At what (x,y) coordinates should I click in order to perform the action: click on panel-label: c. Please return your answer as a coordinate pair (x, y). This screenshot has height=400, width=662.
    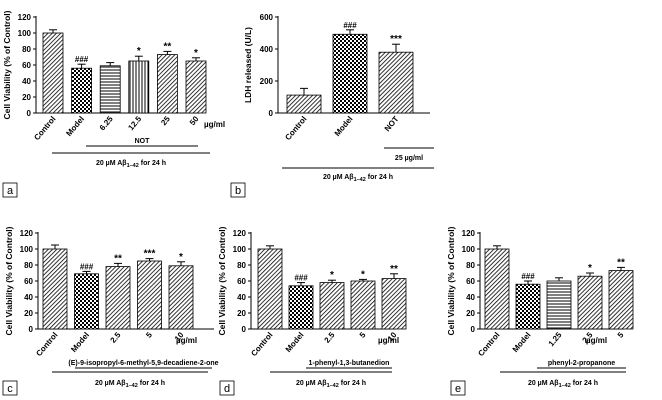
    Looking at the image, I should click on (10, 389).